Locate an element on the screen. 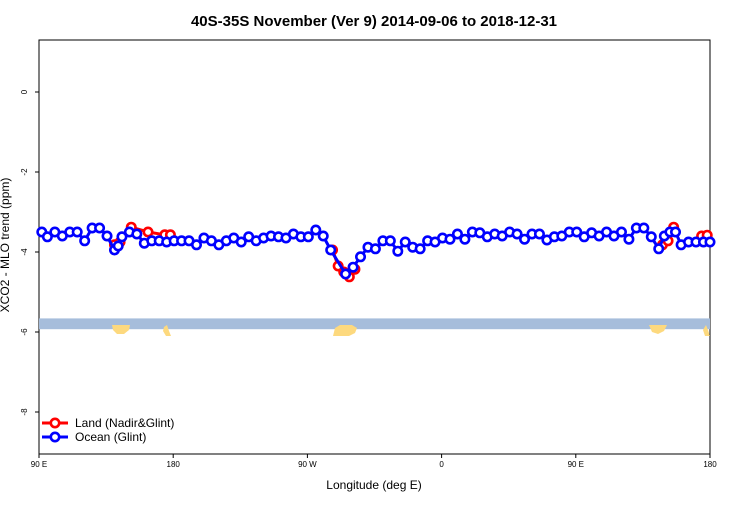  map-ocean is located at coordinates (374, 324).